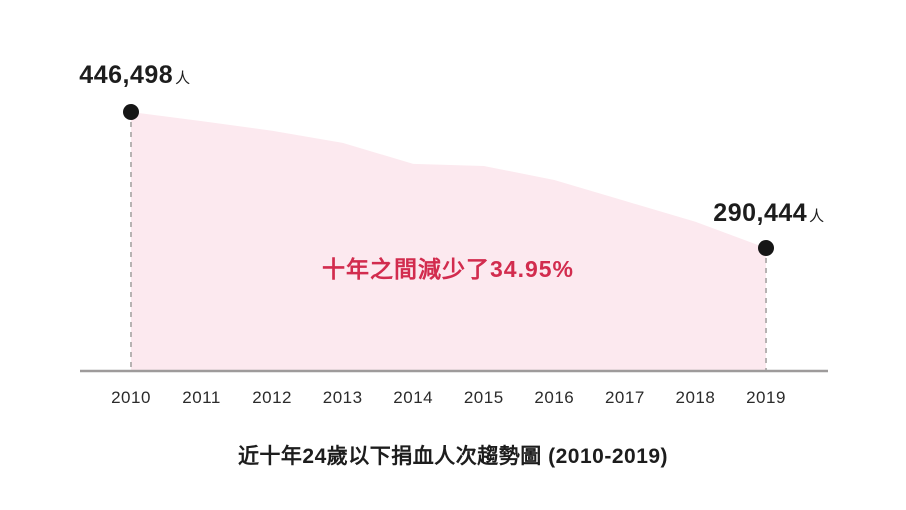  Describe the element at coordinates (342, 397) in the screenshot. I see `x-tick-label: 2013` at that location.